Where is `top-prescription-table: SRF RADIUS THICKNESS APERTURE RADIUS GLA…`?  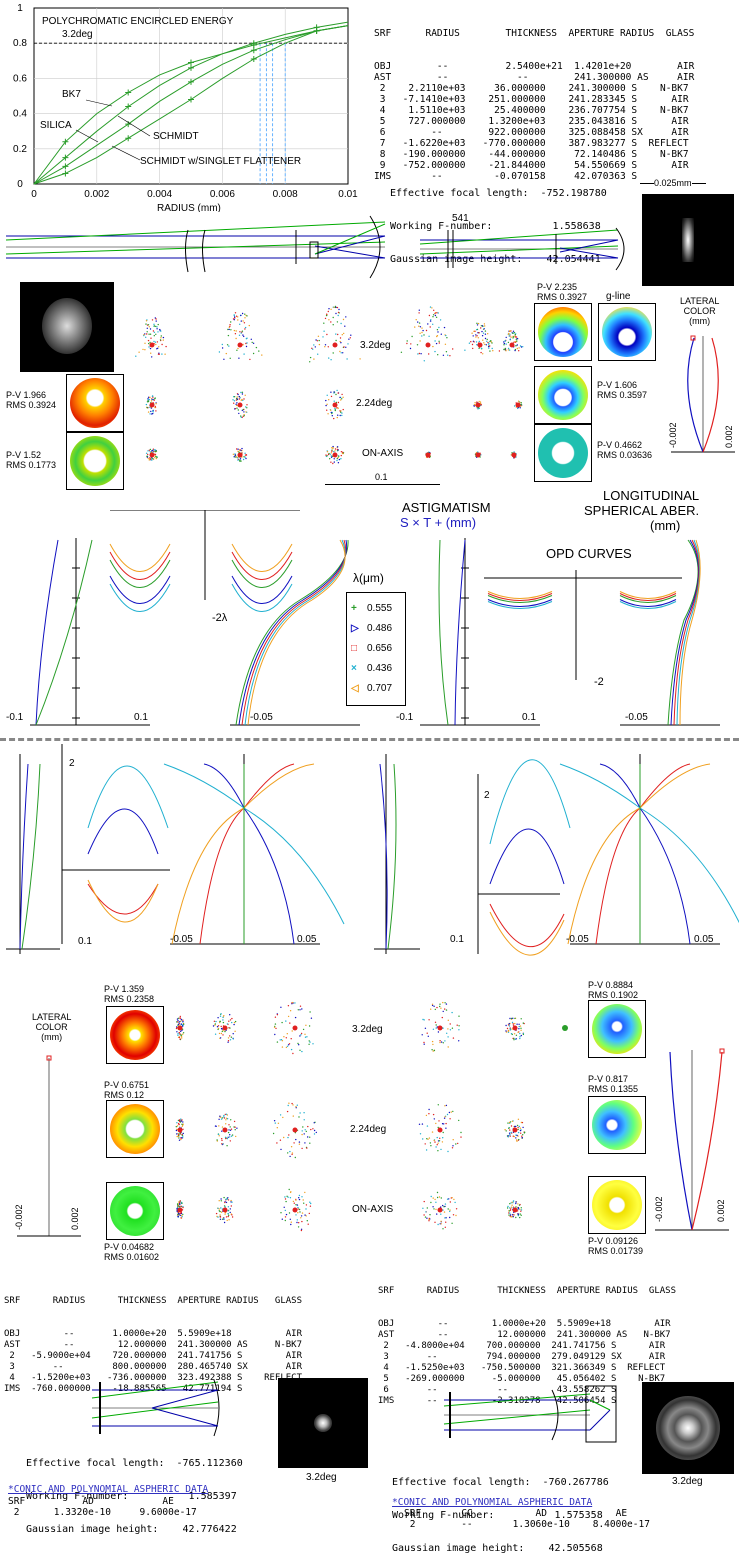 top-prescription-table: SRF RADIUS THICKNESS APERTURE RADIUS GLA… is located at coordinates (534, 99).